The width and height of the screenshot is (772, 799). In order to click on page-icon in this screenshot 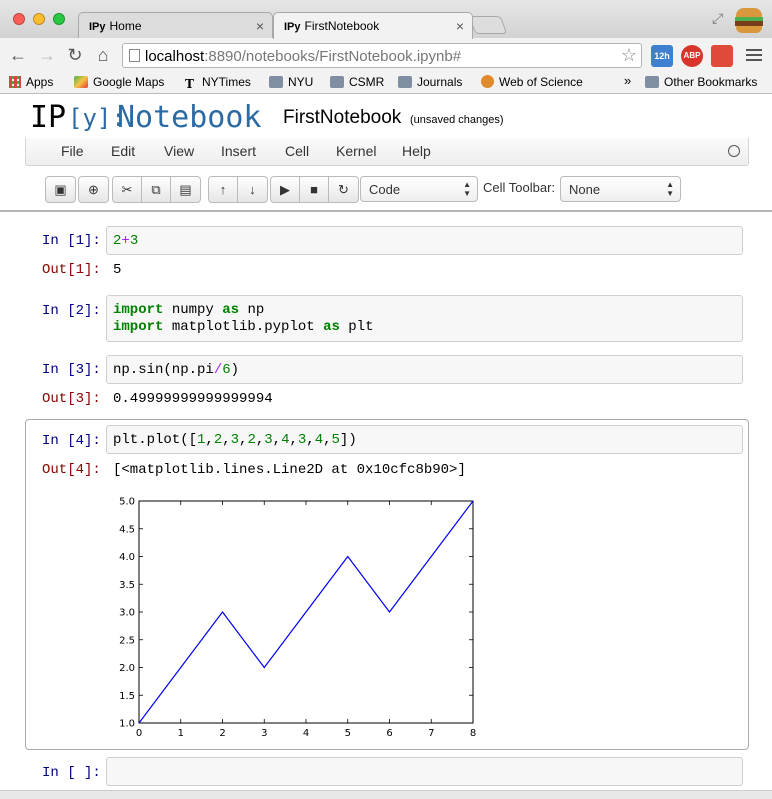, I will do `click(134, 55)`.